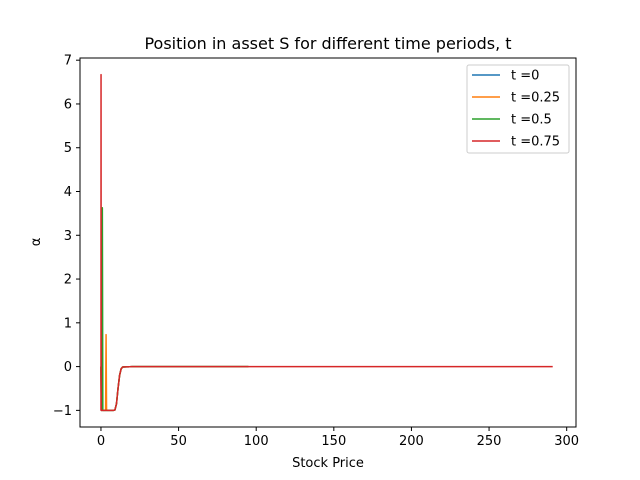 The image size is (640, 480). I want to click on y-tick-label: 3, so click(68, 236).